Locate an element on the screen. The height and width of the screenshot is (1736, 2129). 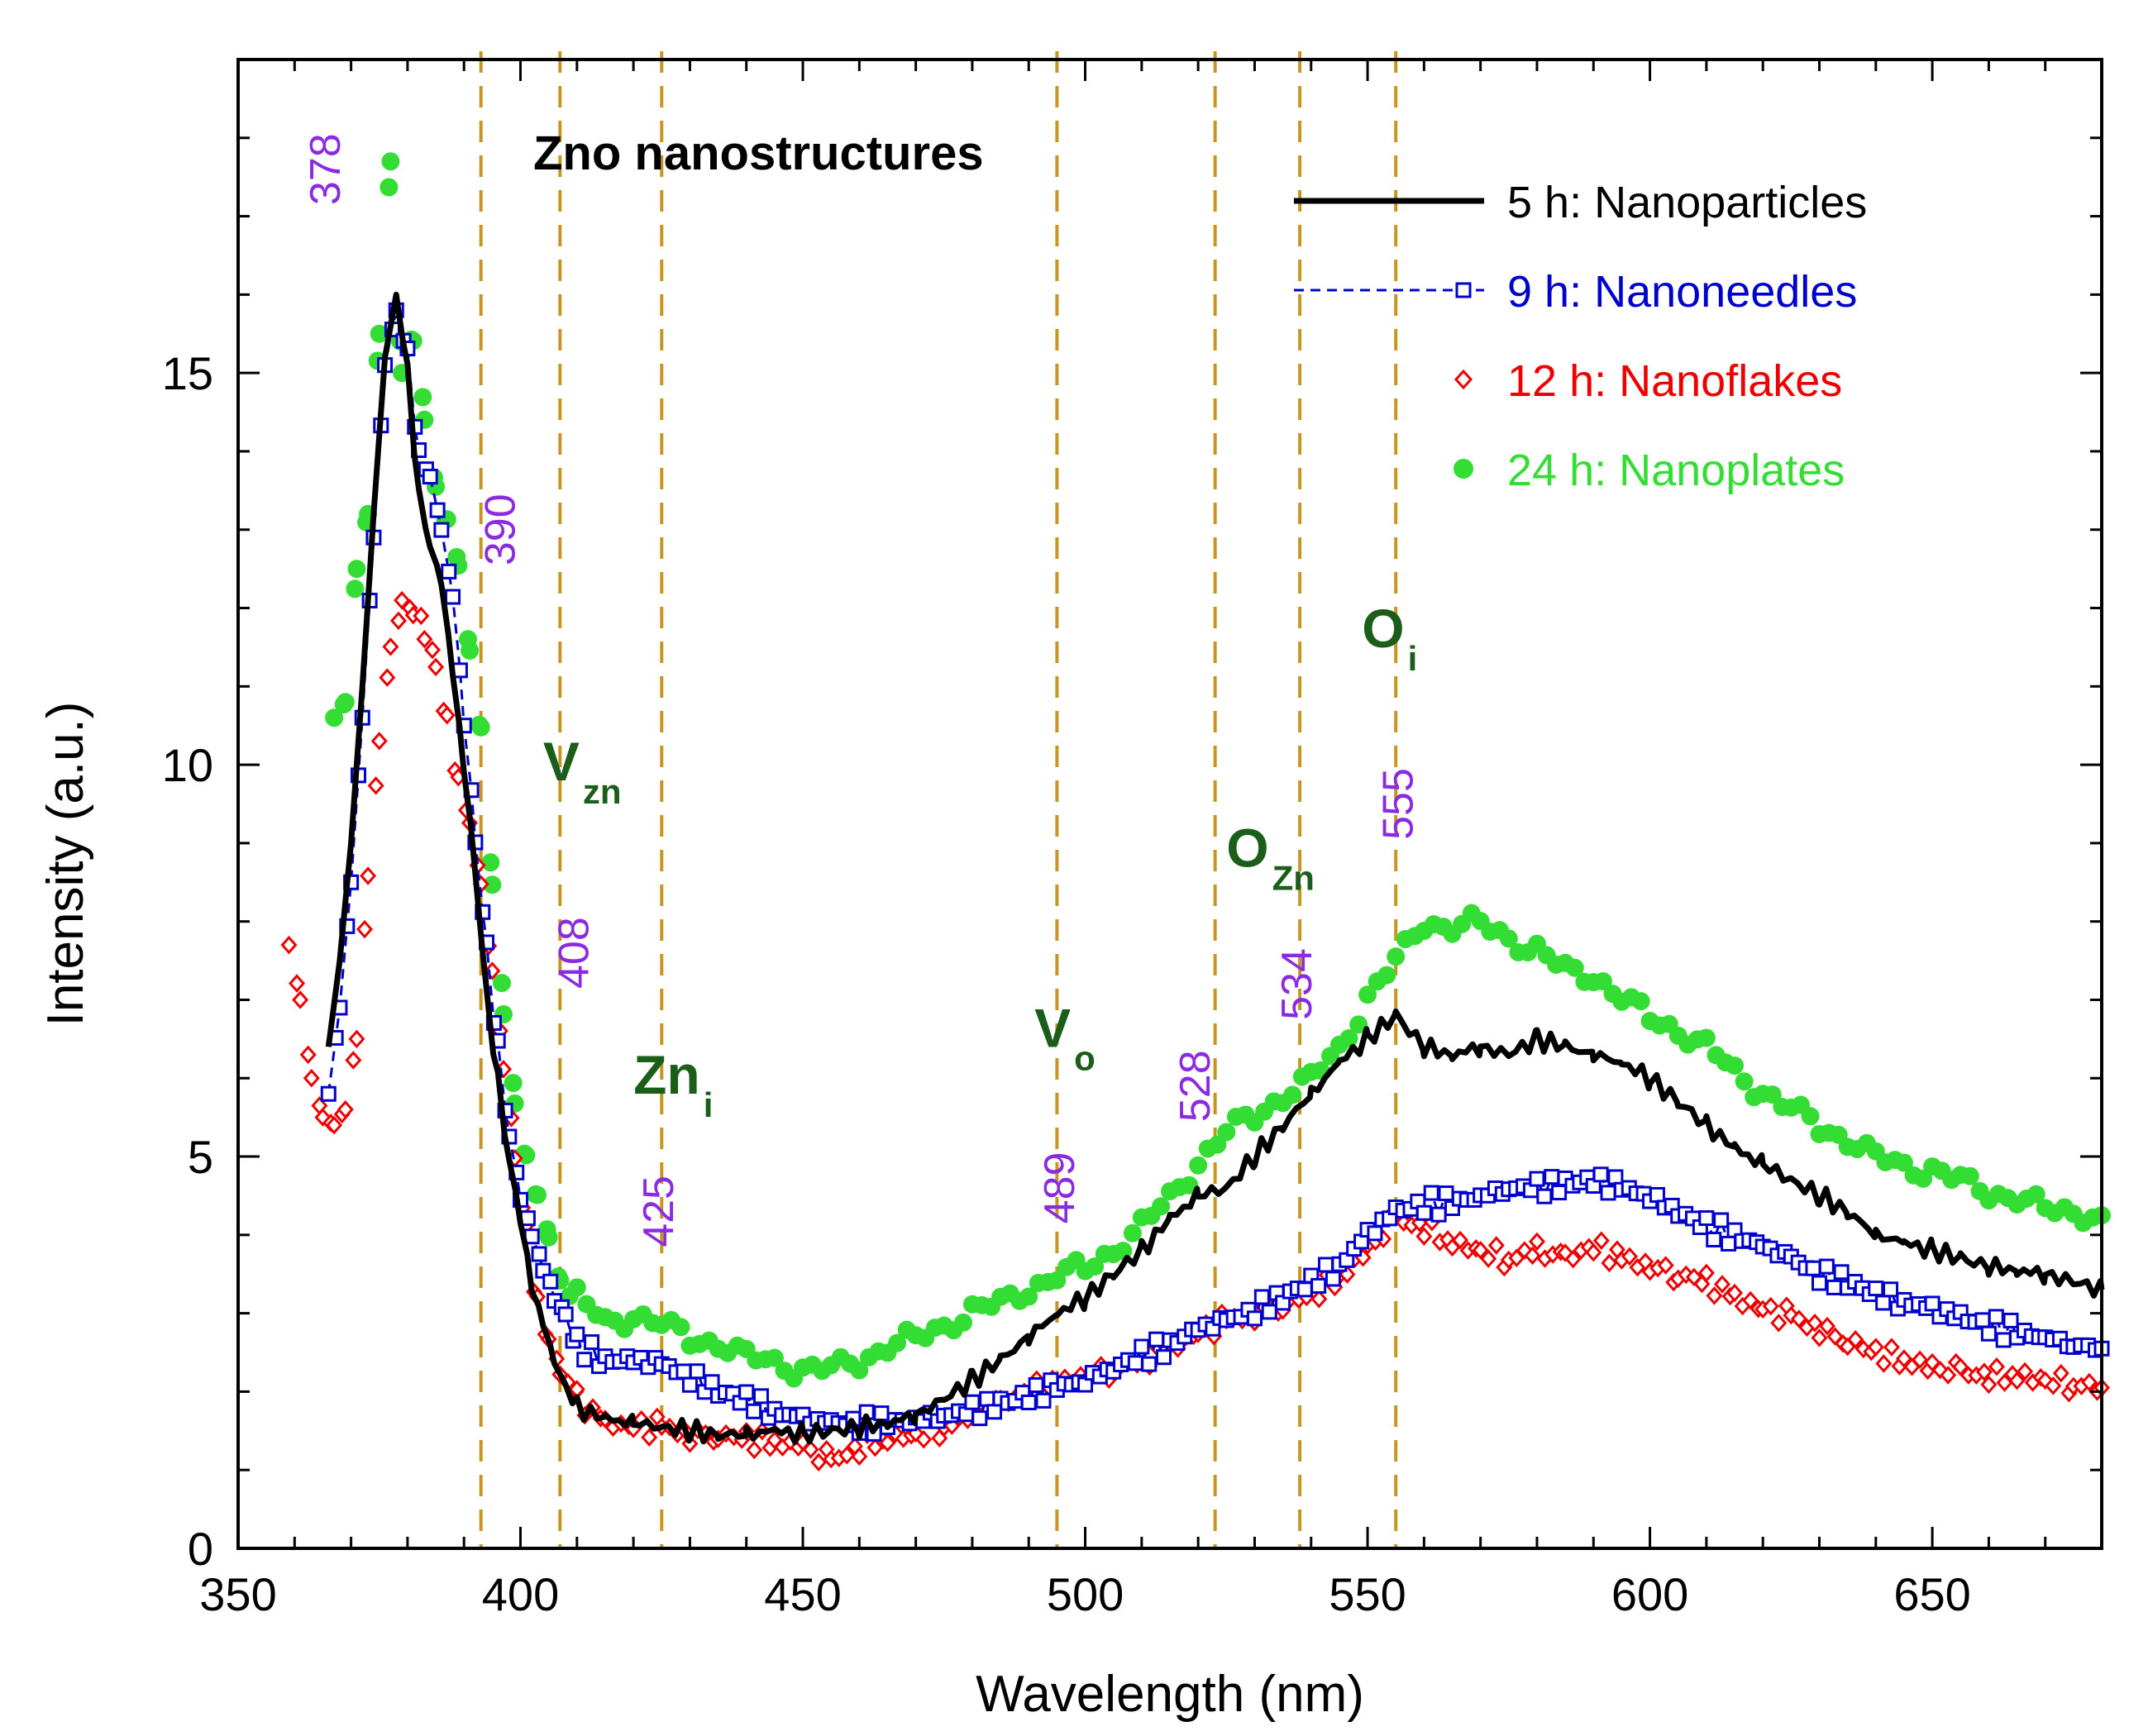
peak-label-390: 390 is located at coordinates (501, 529).